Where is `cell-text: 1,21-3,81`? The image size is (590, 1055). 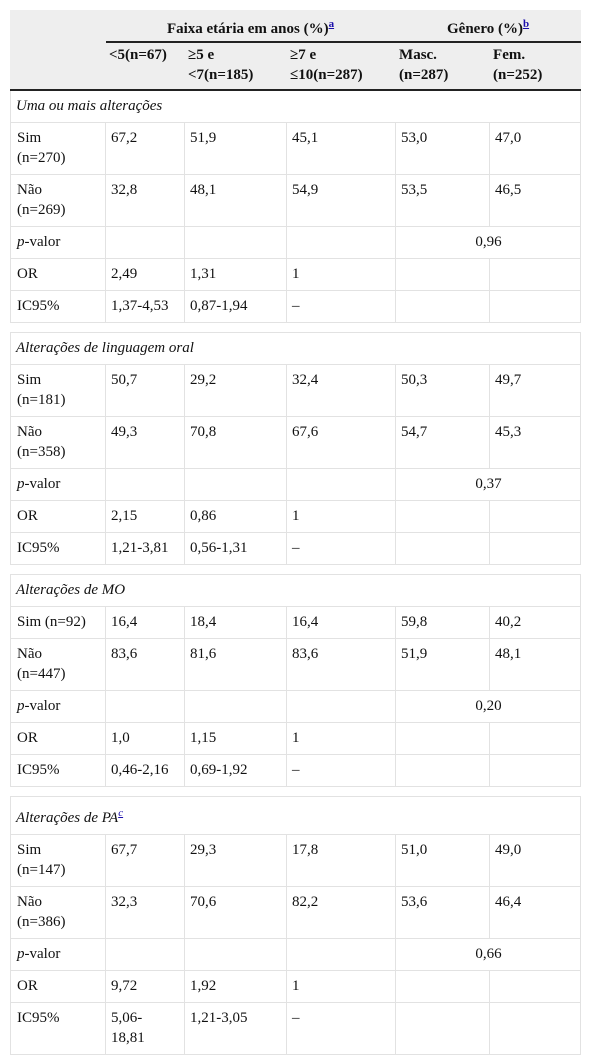 cell-text: 1,21-3,81 is located at coordinates (140, 548).